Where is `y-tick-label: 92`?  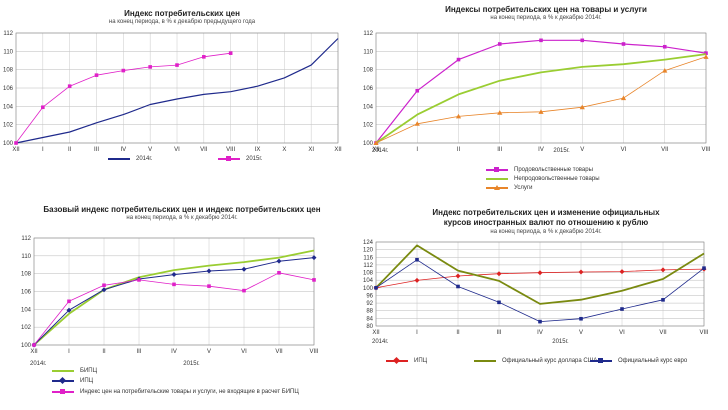
y-tick-label: 92 is located at coordinates (369, 304).